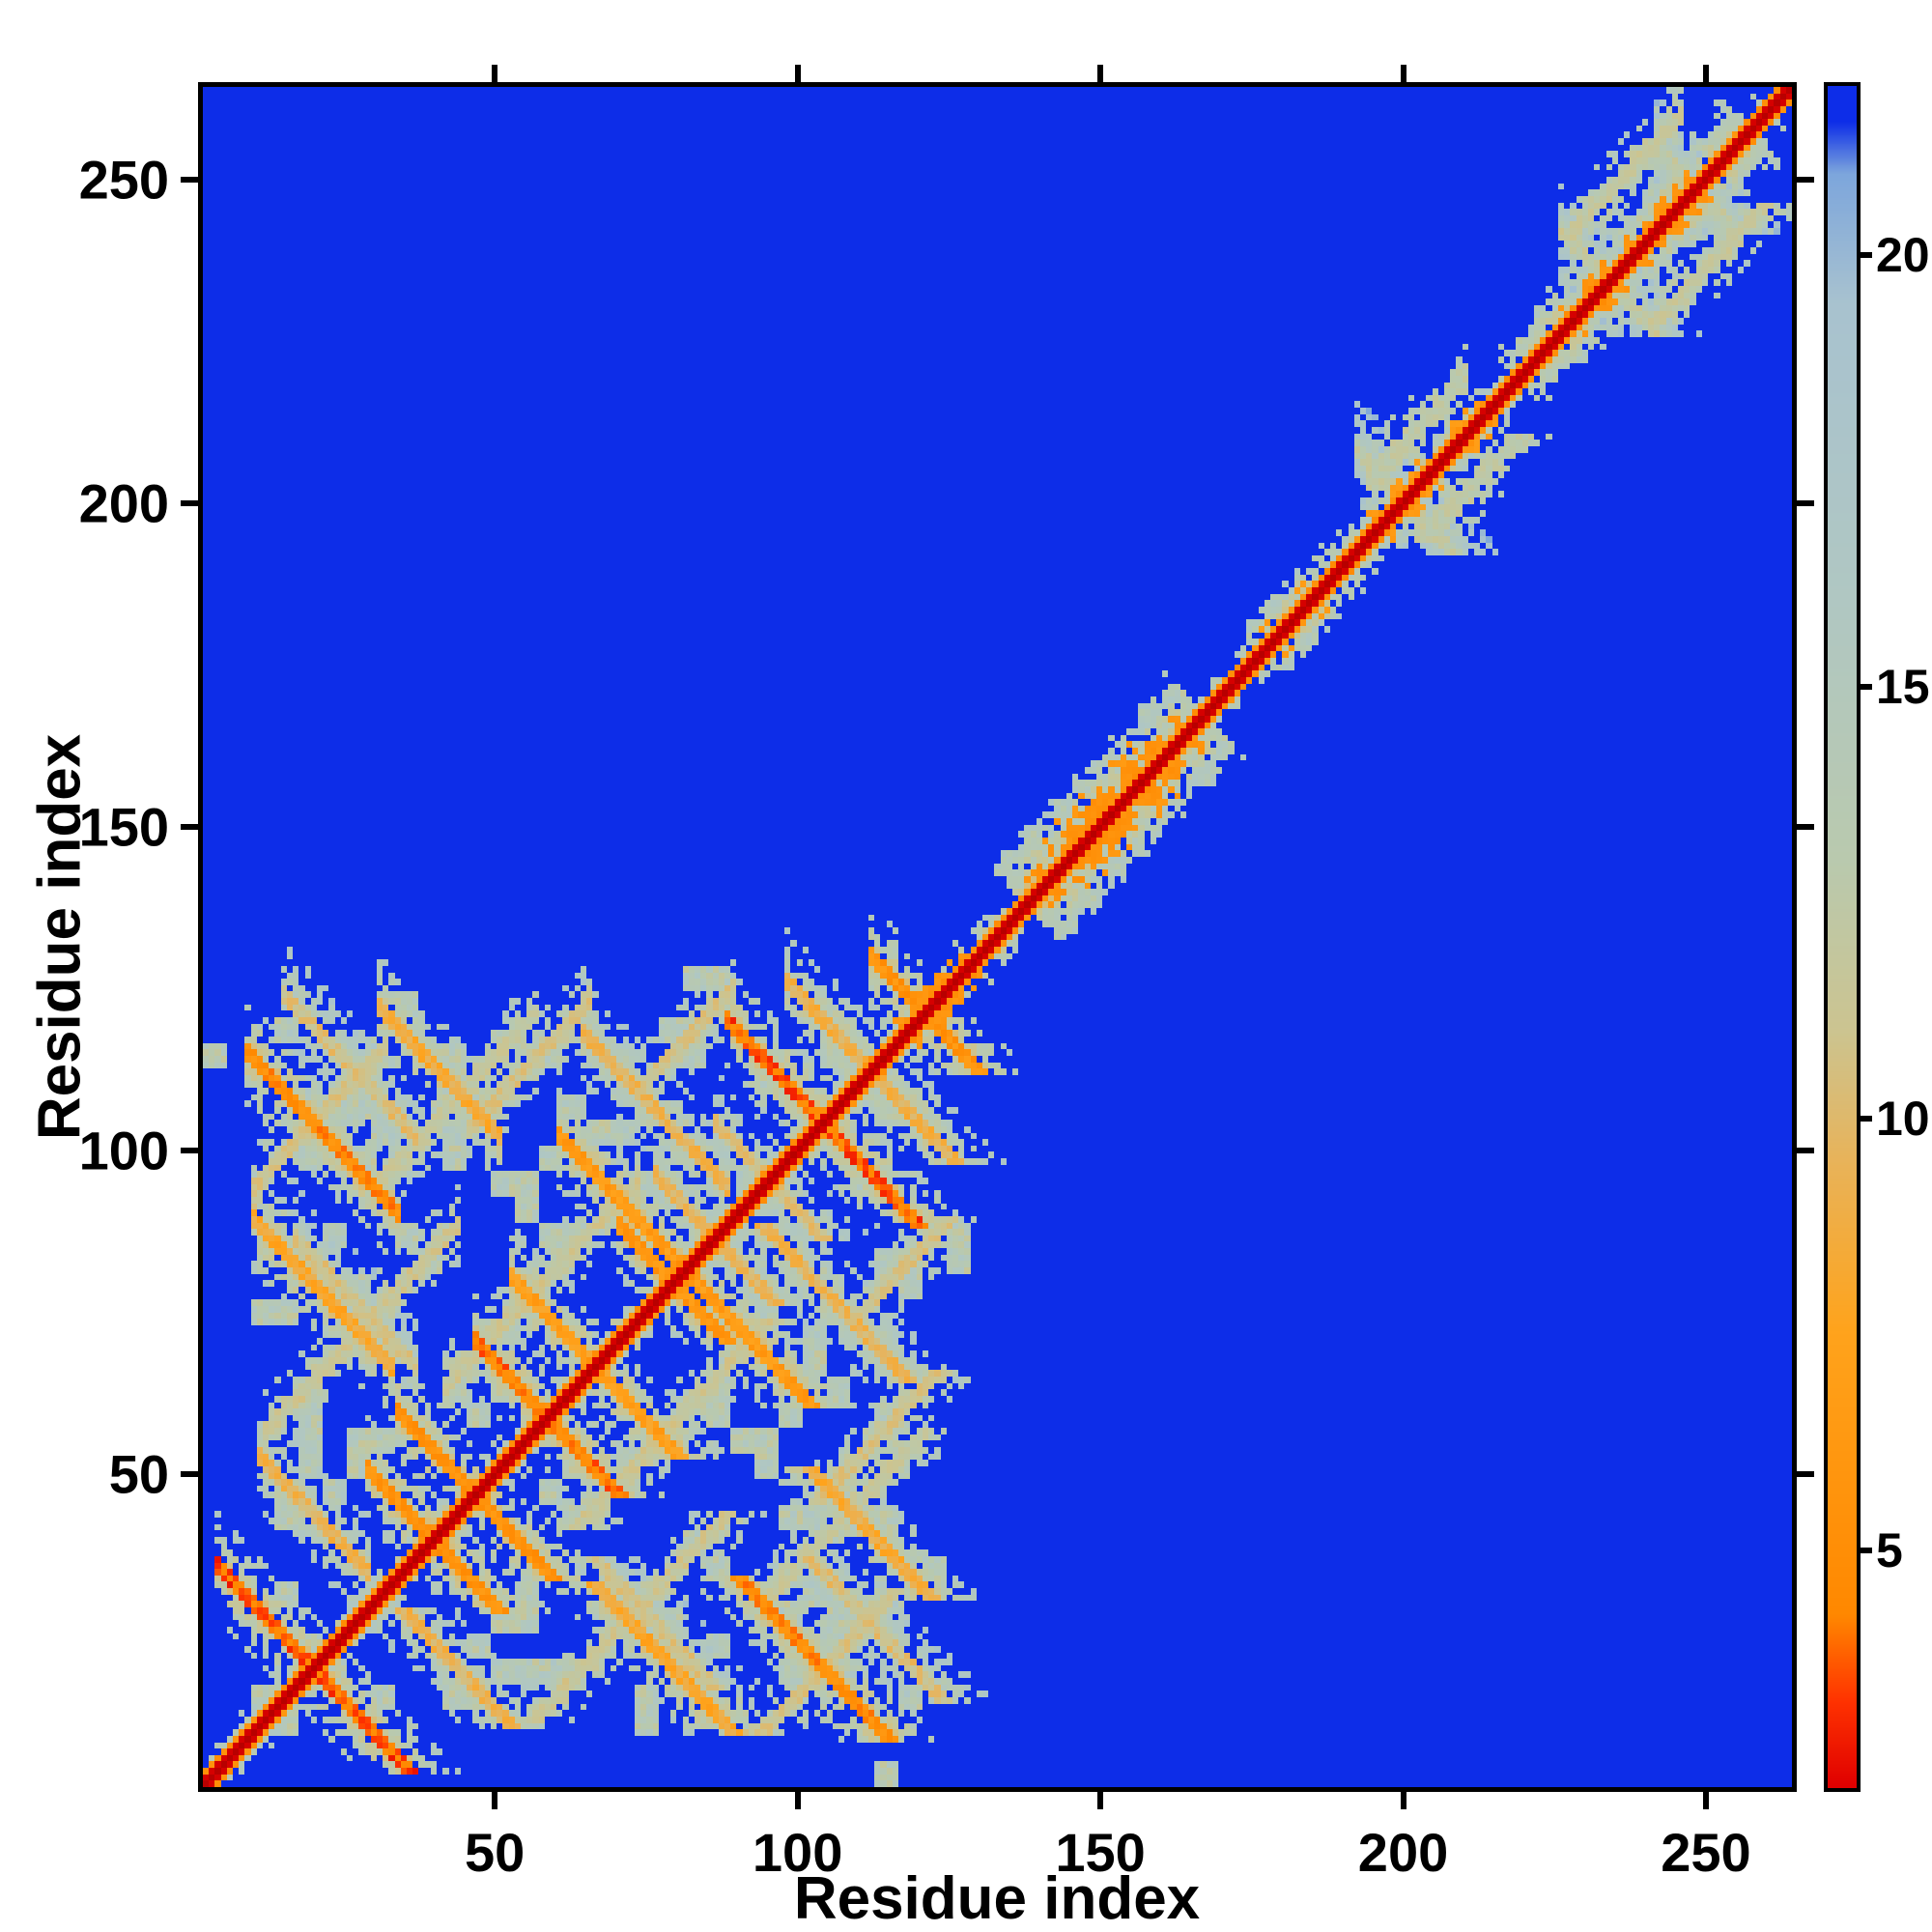 The width and height of the screenshot is (1932, 1932). I want to click on x-tick-label: 50, so click(495, 1852).